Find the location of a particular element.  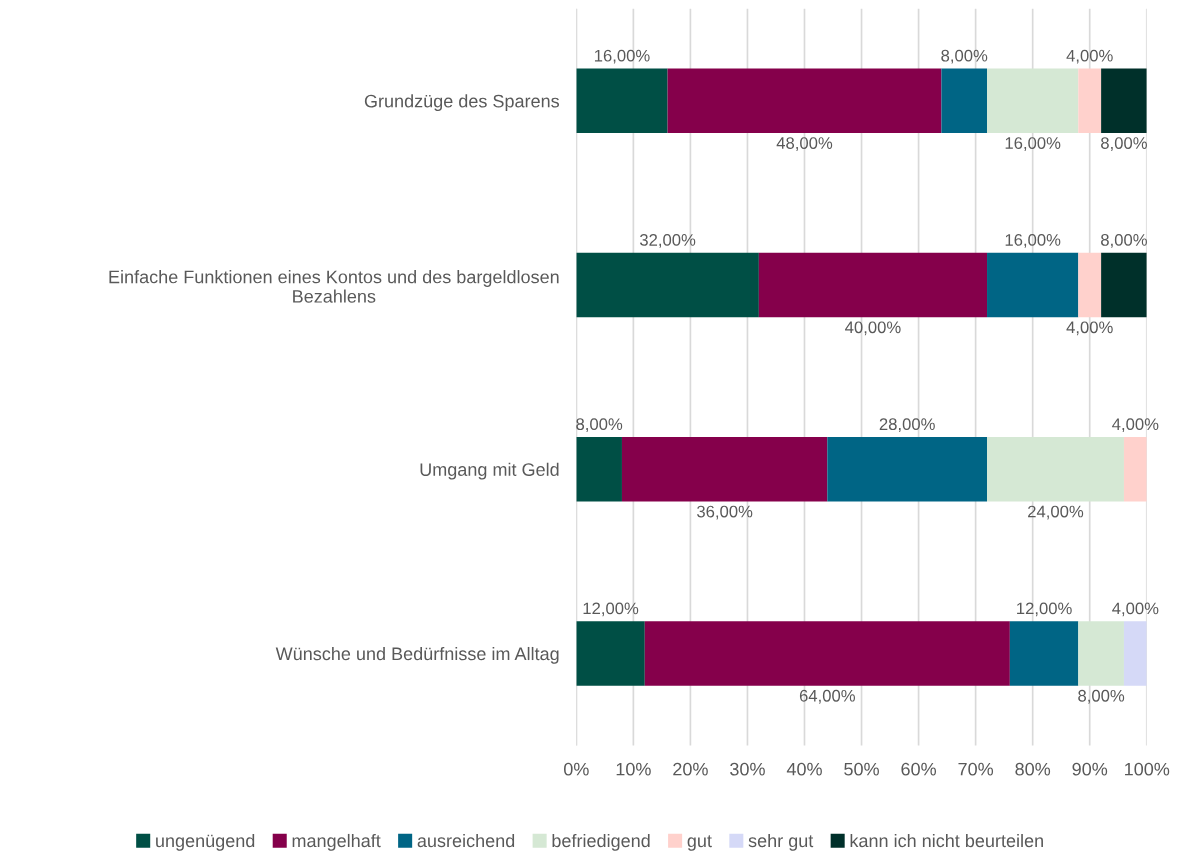

data-label: 40,00% is located at coordinates (873, 328).